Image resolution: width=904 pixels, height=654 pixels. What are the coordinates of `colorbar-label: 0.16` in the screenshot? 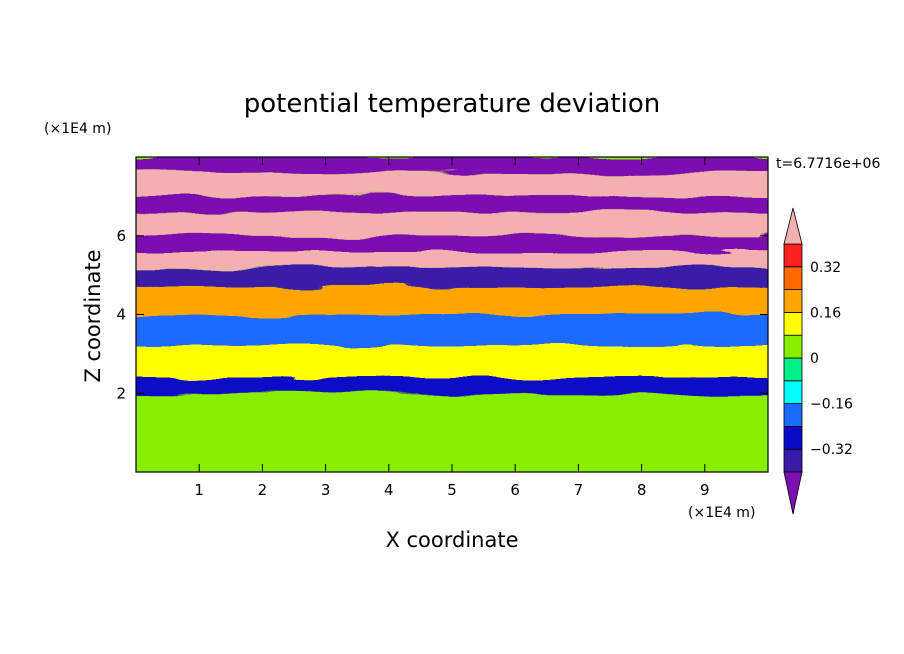 It's located at (825, 313).